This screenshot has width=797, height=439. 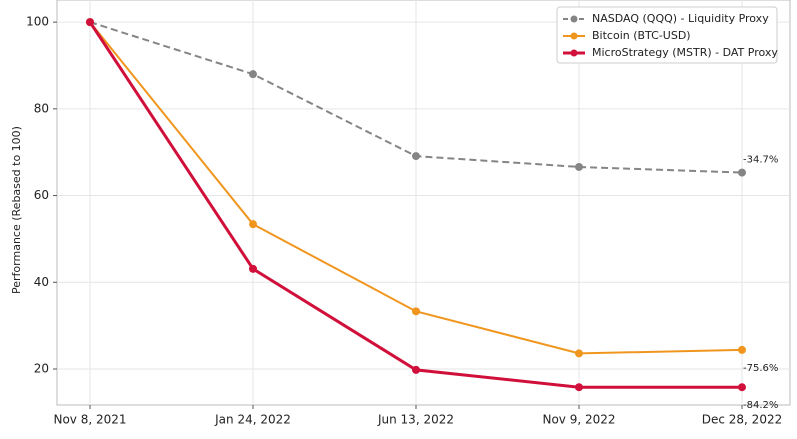 I want to click on legend-label: MicroStrategy (MSTR) - DAT Proxy, so click(x=685, y=52).